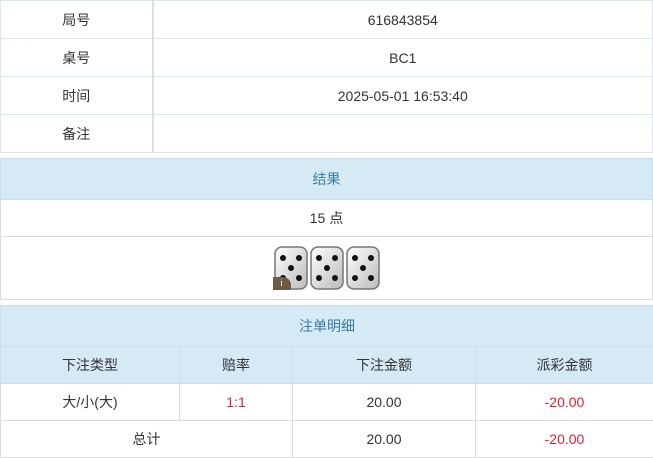 Image resolution: width=653 pixels, height=458 pixels. I want to click on info-row-remark: 备注, so click(326, 133).